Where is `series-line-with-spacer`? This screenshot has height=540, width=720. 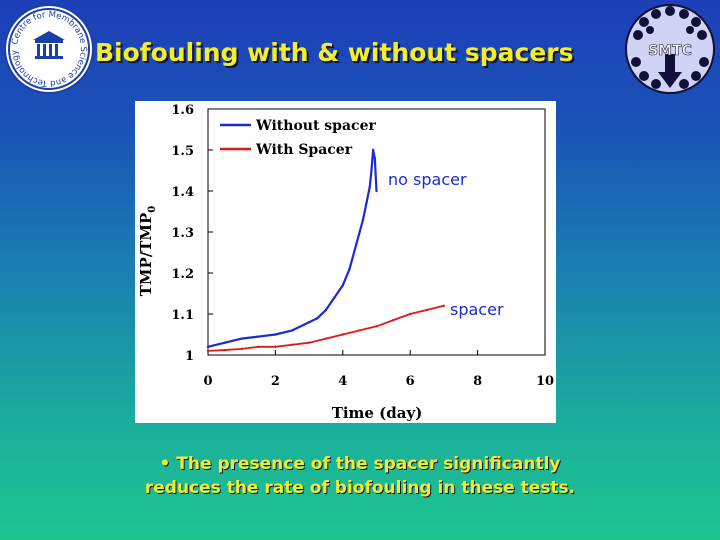
series-line-with-spacer is located at coordinates (326, 328).